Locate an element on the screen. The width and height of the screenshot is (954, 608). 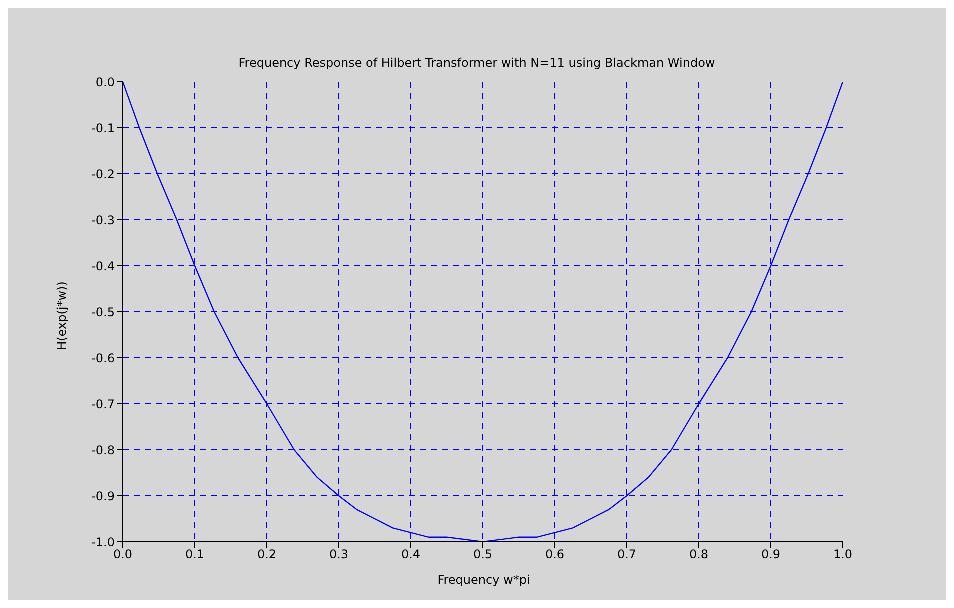
x-tick-label: 0.7 is located at coordinates (627, 555).